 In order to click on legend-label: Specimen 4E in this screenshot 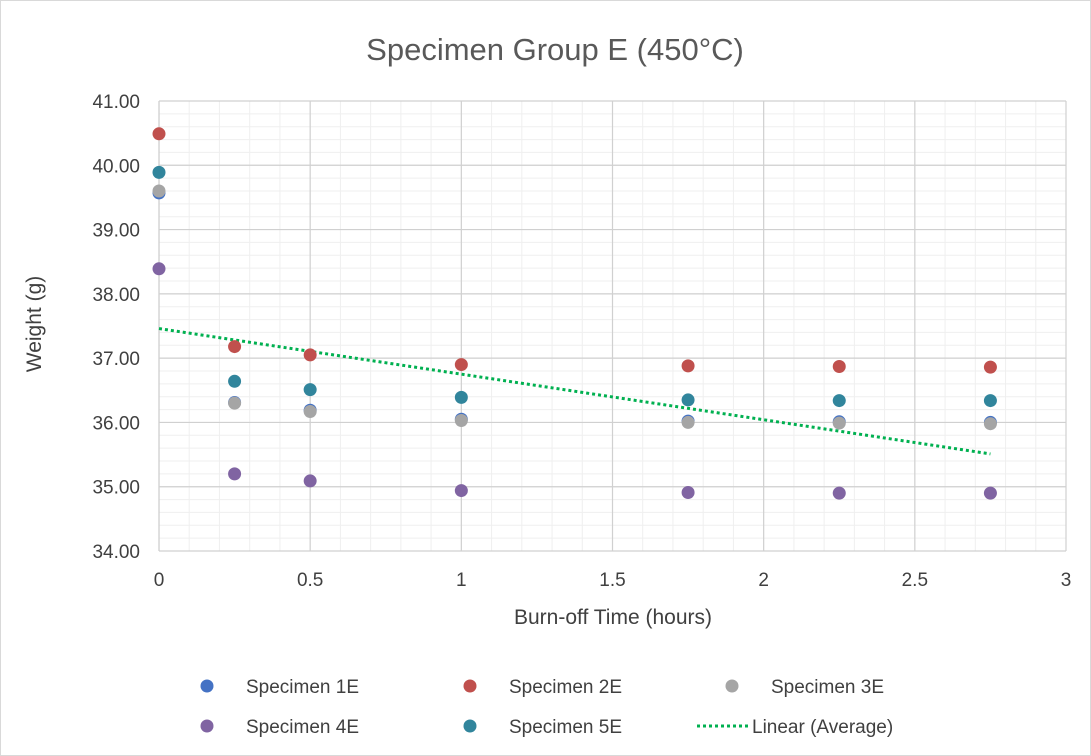, I will do `click(302, 727)`.